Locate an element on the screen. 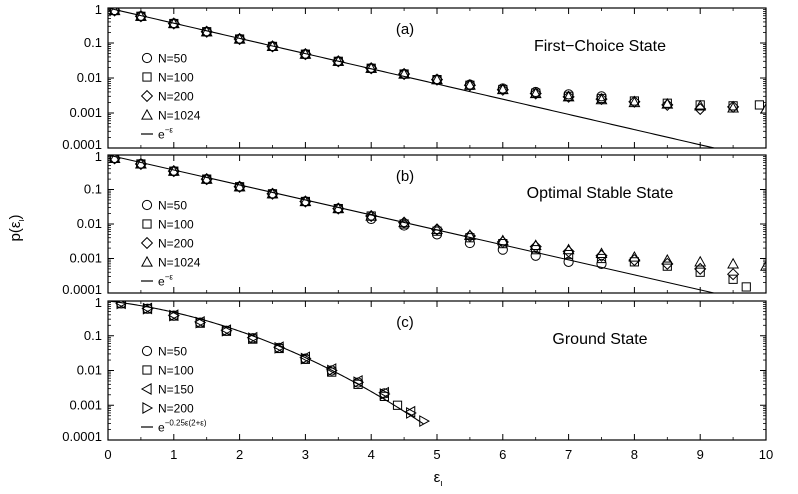 This screenshot has height=494, width=798. legend: N=50 N=100 N=150 N=200 e−0.25ε(2+ε) is located at coordinates (174, 390).